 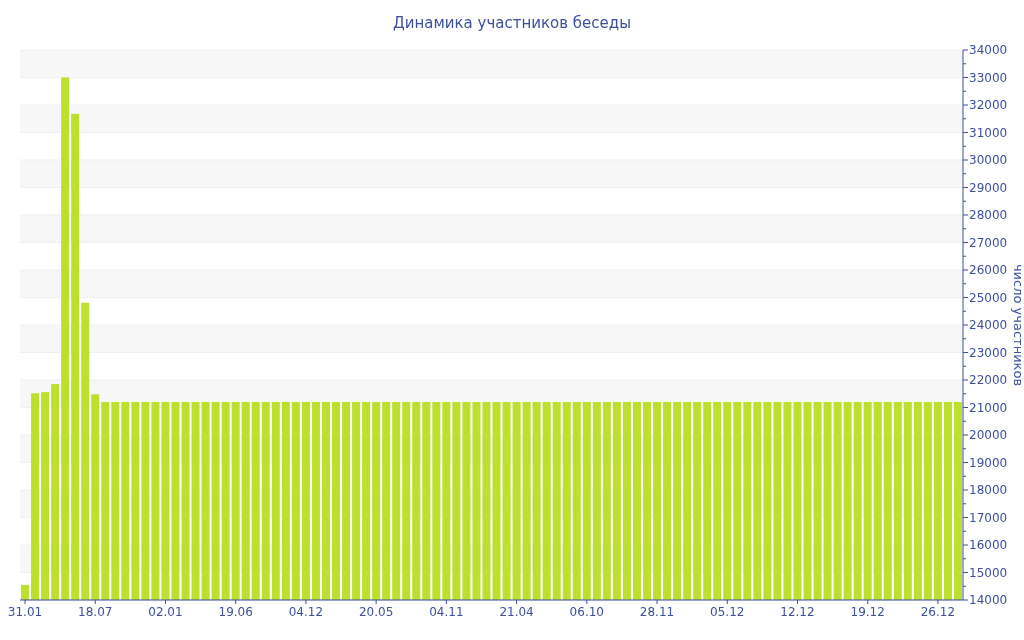 I want to click on y2-tick-label: 19000, so click(x=988, y=462).